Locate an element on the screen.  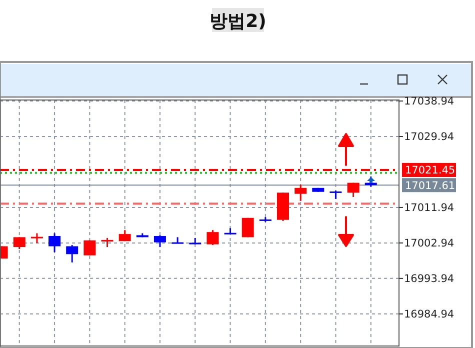
chart-title: 방법2) is located at coordinates (238, 21).